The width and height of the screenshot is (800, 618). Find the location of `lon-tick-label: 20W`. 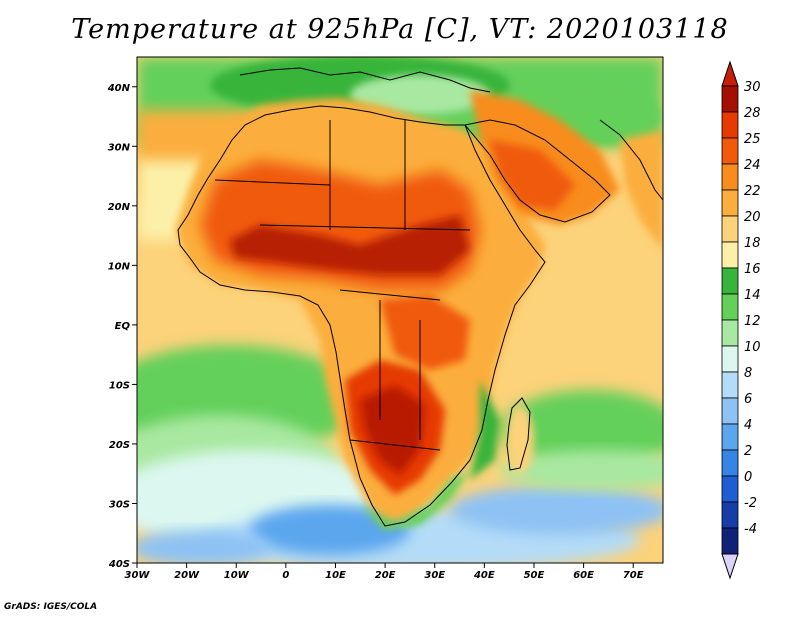

lon-tick-label: 20W is located at coordinates (187, 575).